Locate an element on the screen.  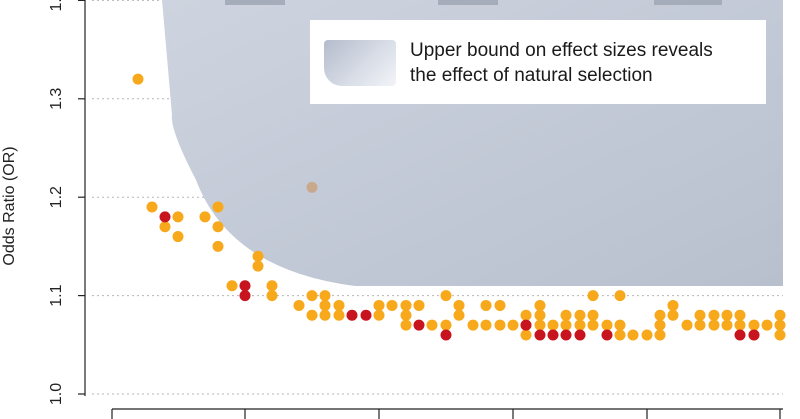
legend-text-line-1: Upper bound on effect sizes reveals is located at coordinates (561, 50).